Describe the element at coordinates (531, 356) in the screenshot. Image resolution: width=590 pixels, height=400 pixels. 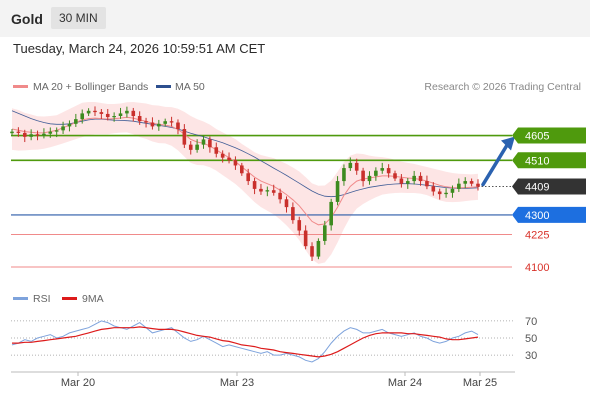
I see `rsi-tick-30: 30` at that location.